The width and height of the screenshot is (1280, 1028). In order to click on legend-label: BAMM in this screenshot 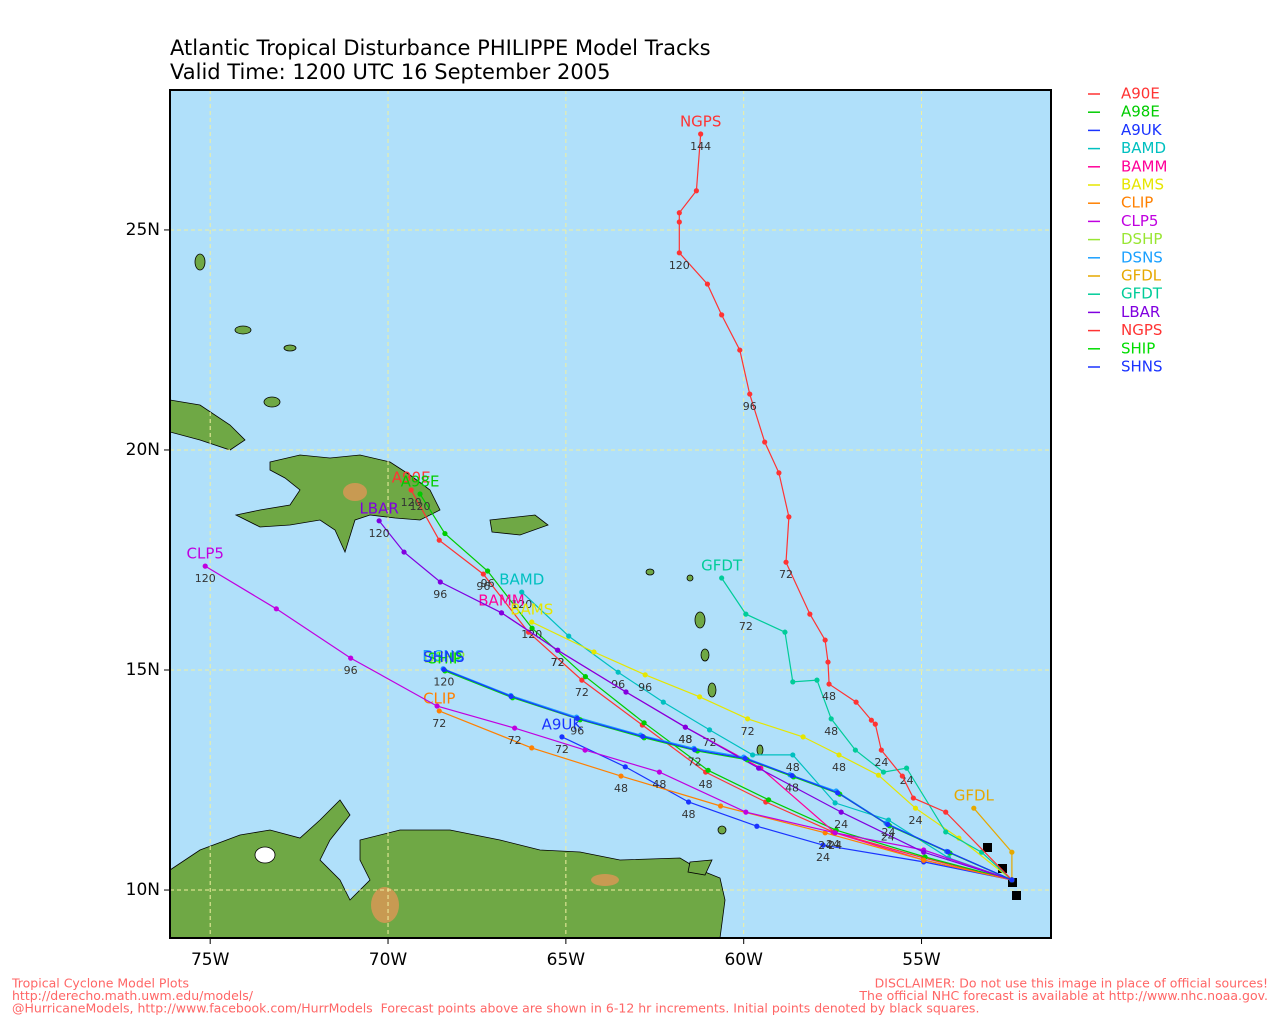, I will do `click(1144, 166)`.